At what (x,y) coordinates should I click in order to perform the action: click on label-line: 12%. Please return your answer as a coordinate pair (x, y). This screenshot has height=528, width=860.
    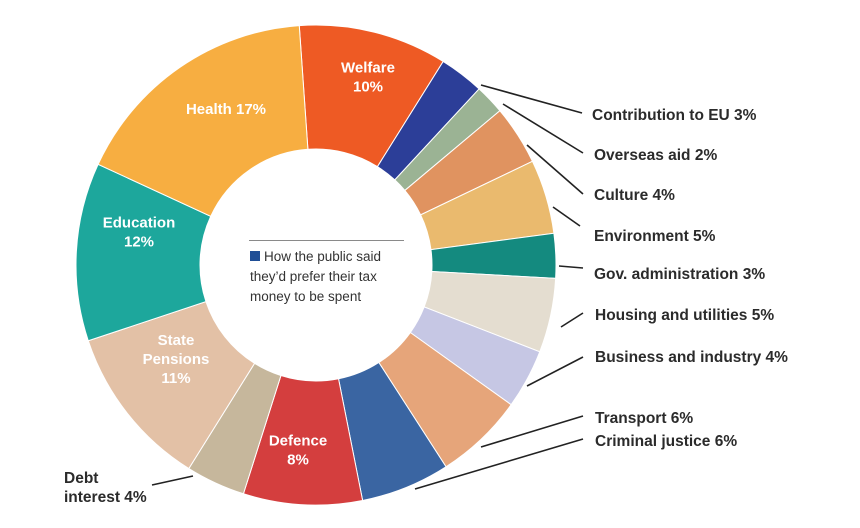
    Looking at the image, I should click on (139, 242).